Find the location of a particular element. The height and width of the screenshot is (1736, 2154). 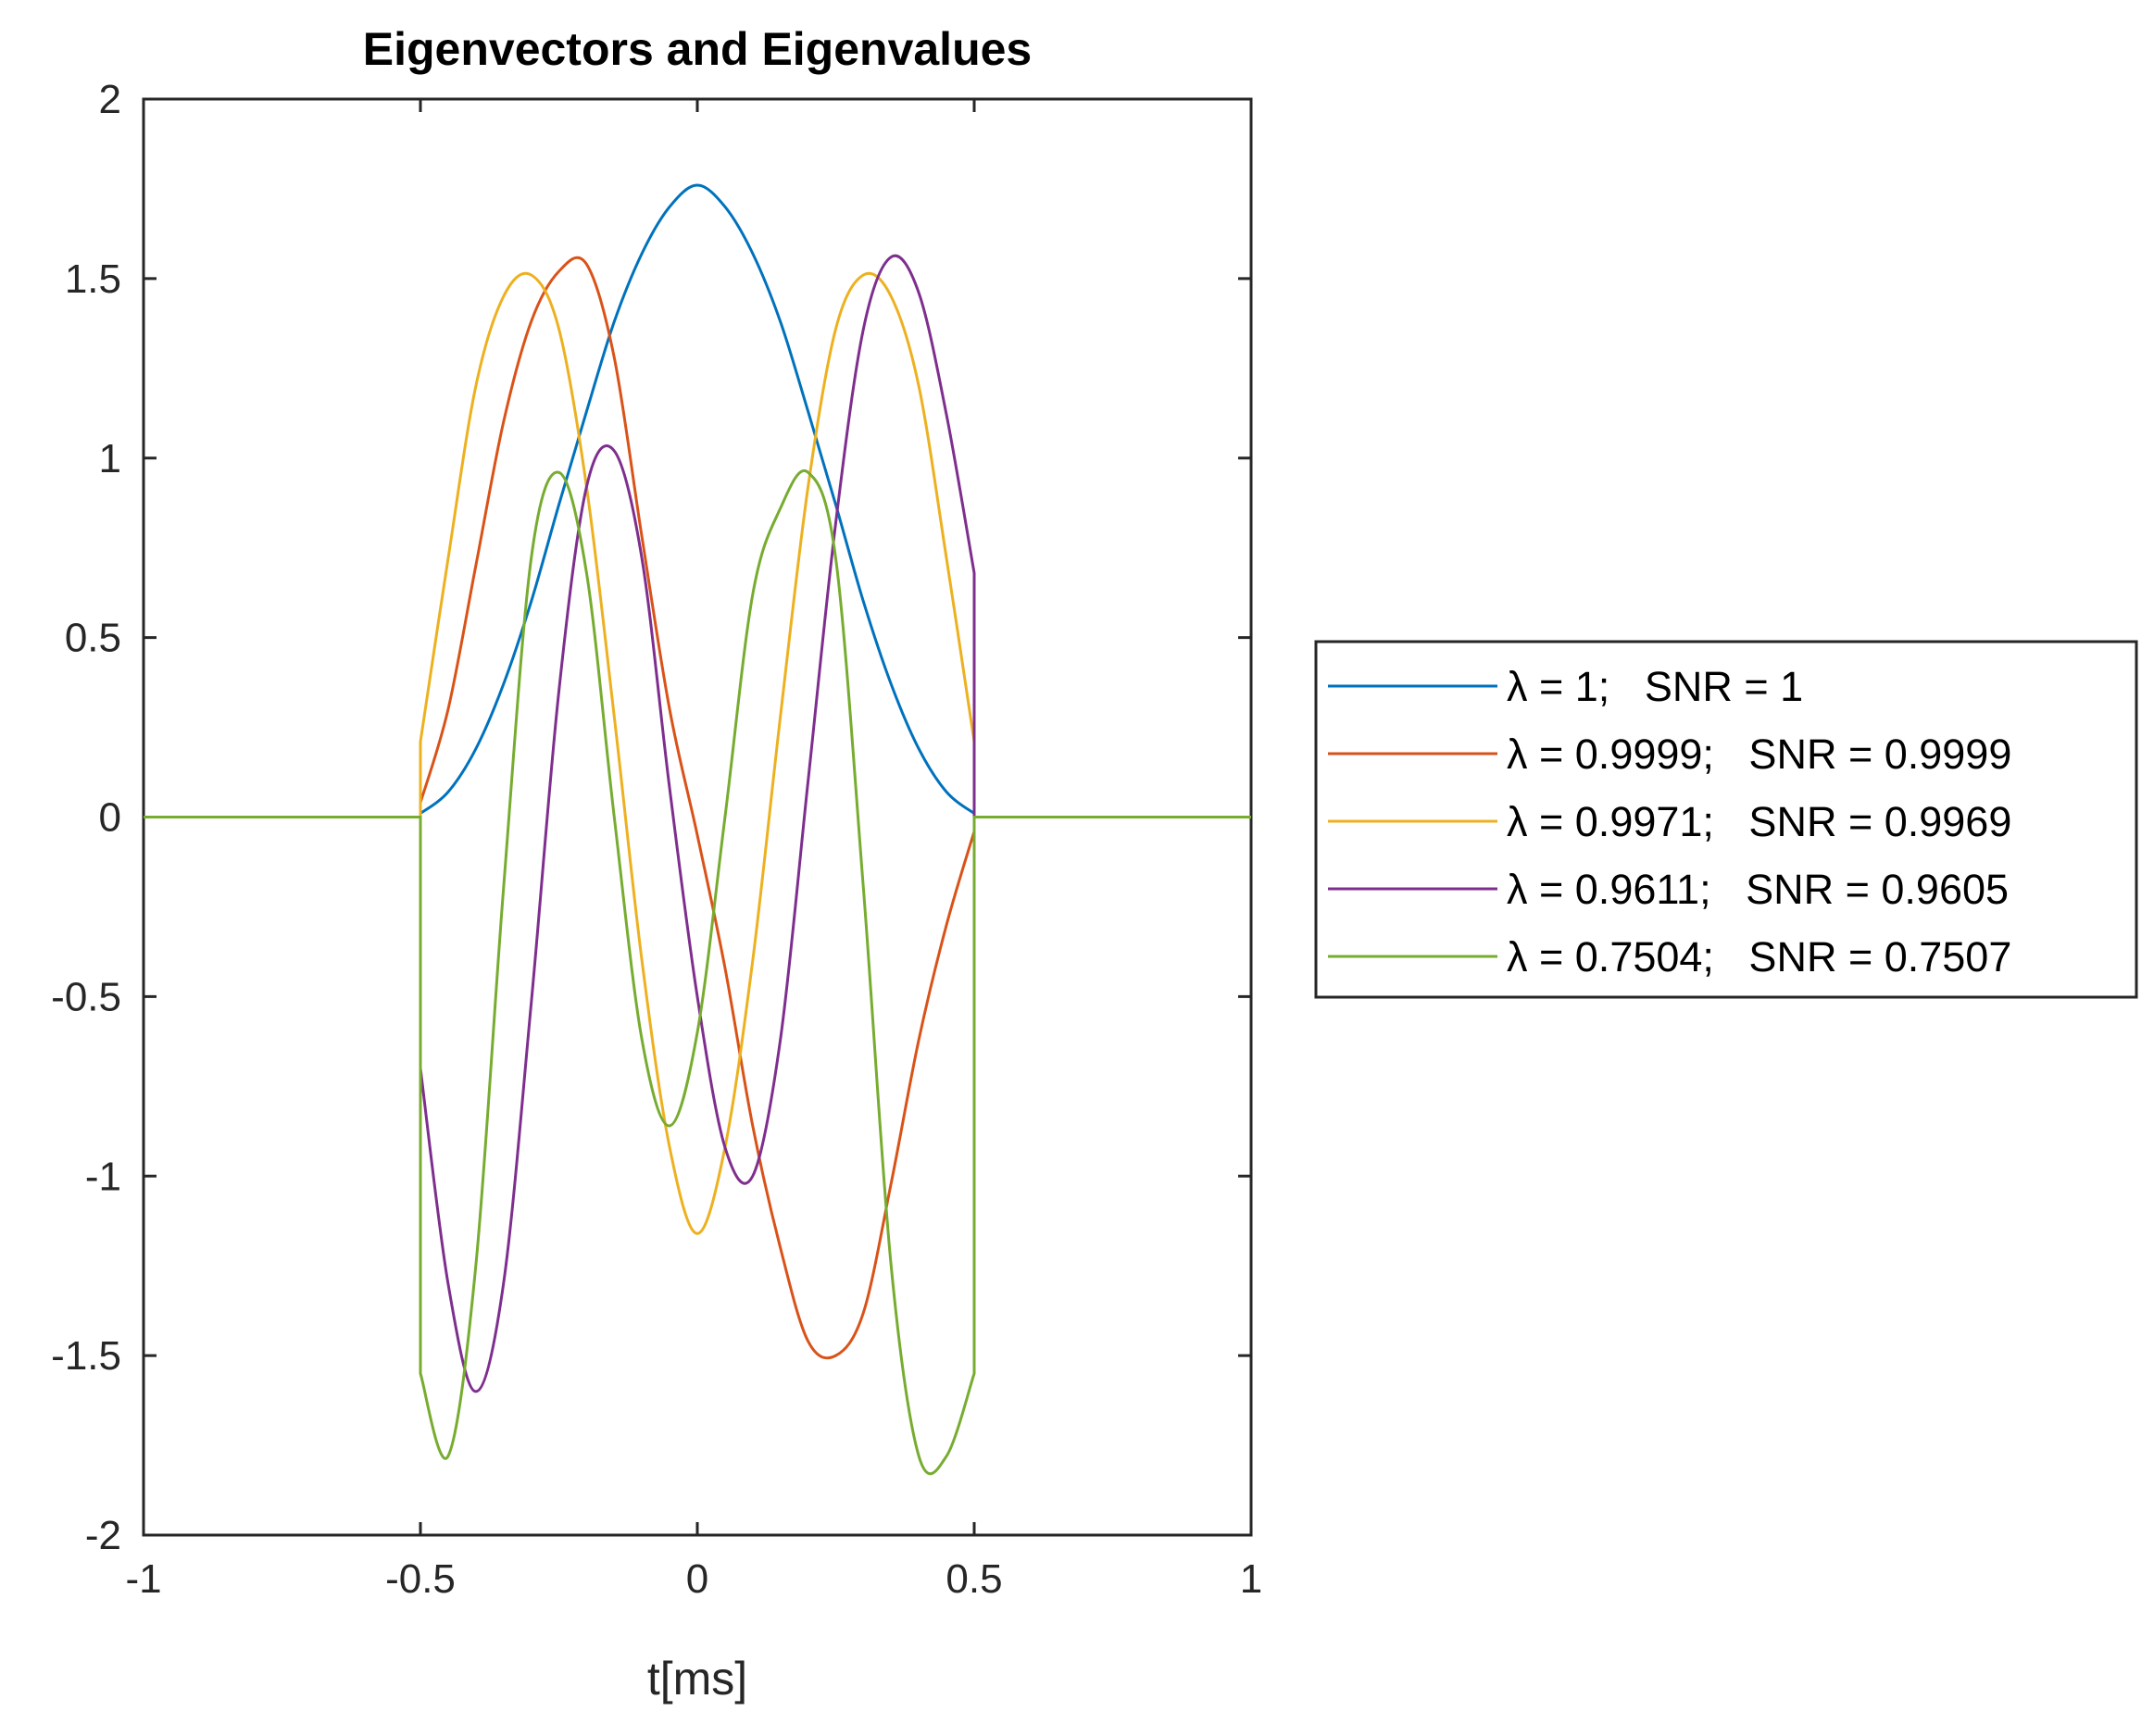

legend-label-4: λ = 0.9611; SNR = 0.9605 is located at coordinates (1758, 889).